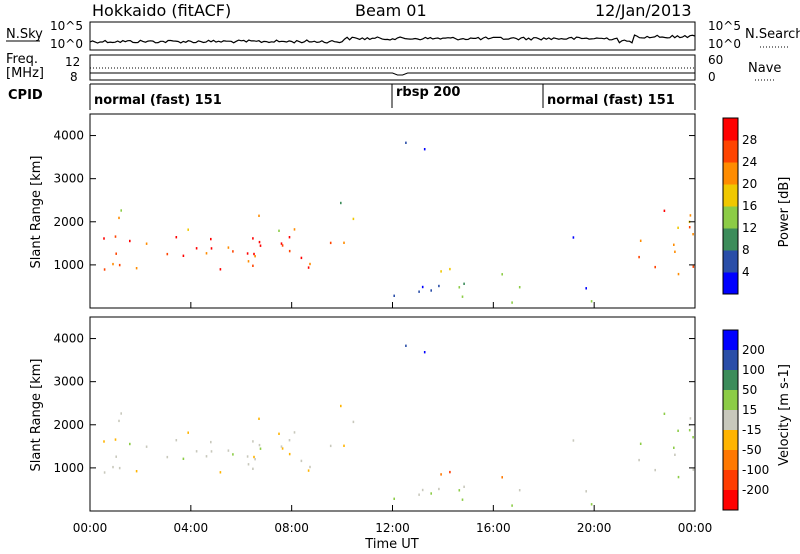 The height and width of the screenshot is (554, 800). What do you see at coordinates (753, 370) in the screenshot?
I see `colorbar-tick-label: 100` at bounding box center [753, 370].